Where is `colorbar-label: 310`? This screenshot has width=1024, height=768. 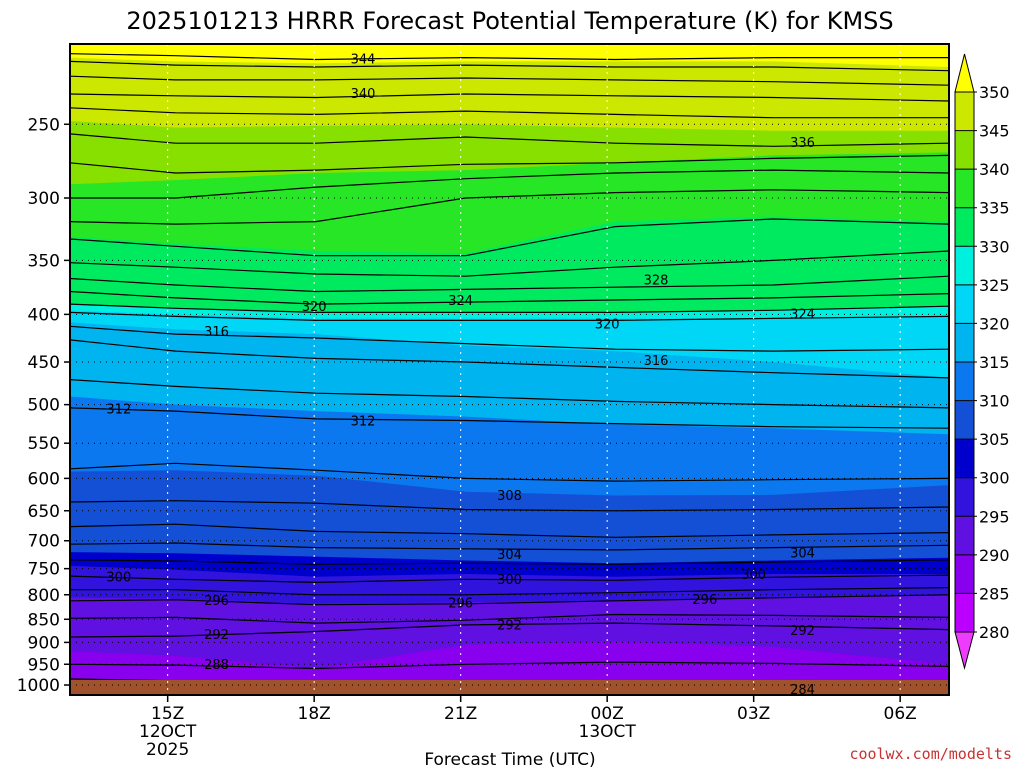 colorbar-label: 310 is located at coordinates (994, 401).